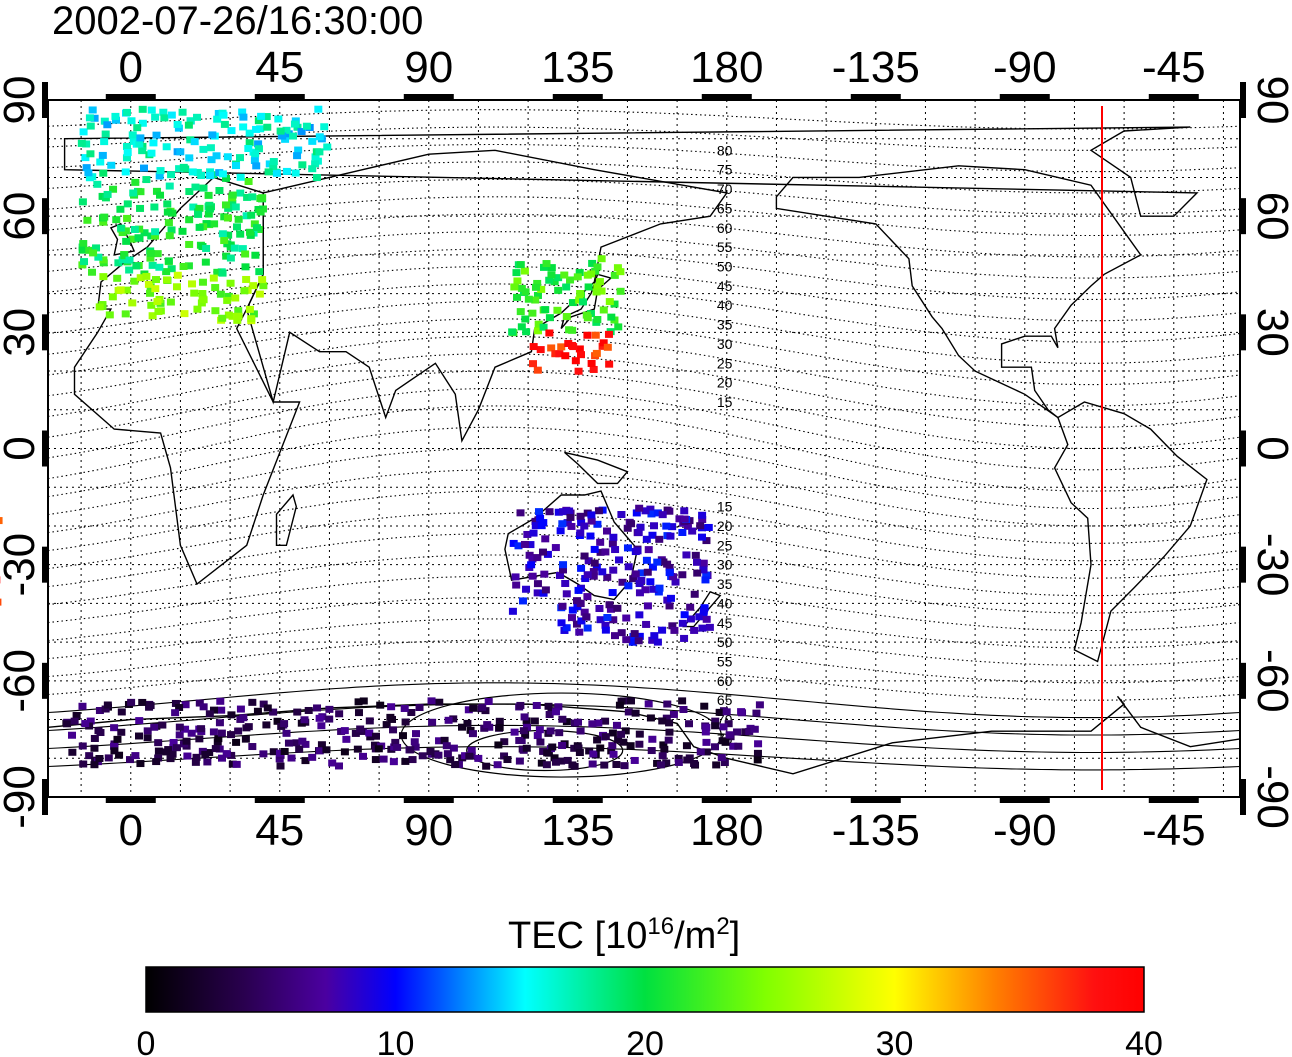 This screenshot has width=1292, height=1057. What do you see at coordinates (1270, 681) in the screenshot?
I see `lat-tick-label-right: -60` at bounding box center [1270, 681].